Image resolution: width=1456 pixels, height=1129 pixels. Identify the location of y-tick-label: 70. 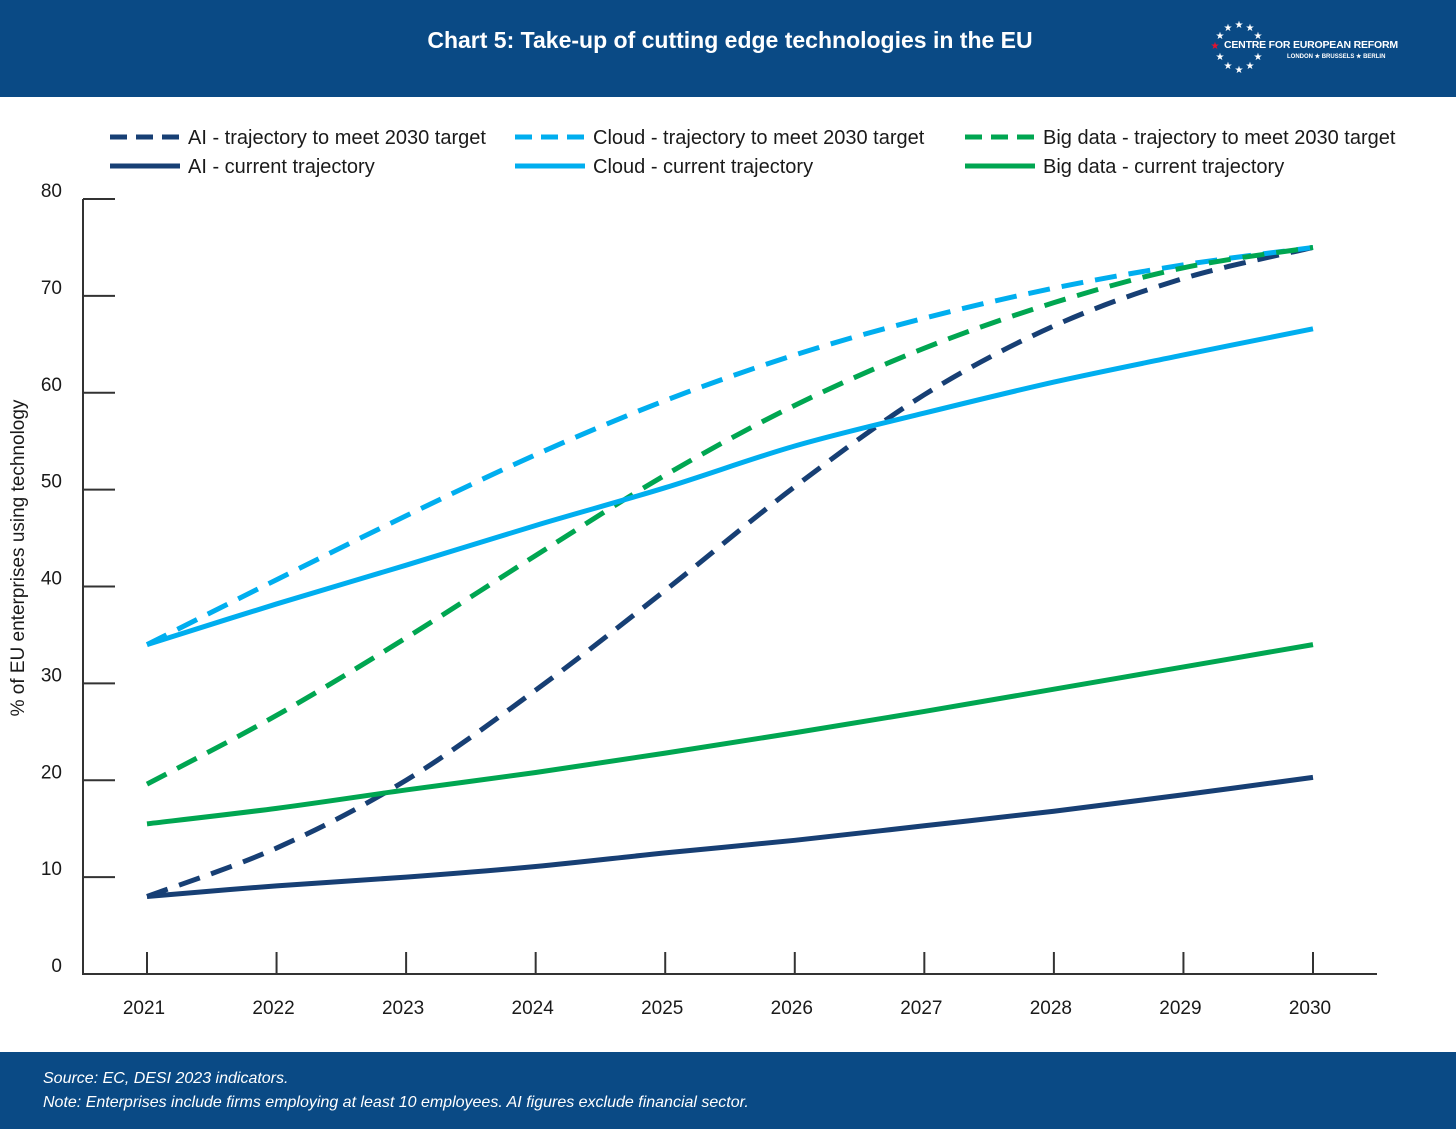
(51, 288).